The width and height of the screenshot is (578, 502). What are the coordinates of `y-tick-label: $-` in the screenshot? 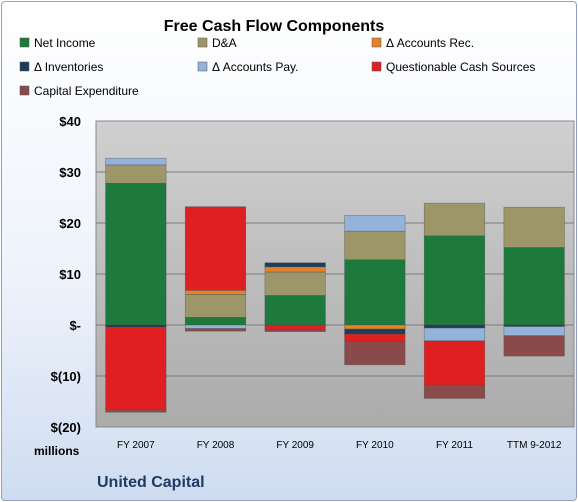 It's located at (75, 325).